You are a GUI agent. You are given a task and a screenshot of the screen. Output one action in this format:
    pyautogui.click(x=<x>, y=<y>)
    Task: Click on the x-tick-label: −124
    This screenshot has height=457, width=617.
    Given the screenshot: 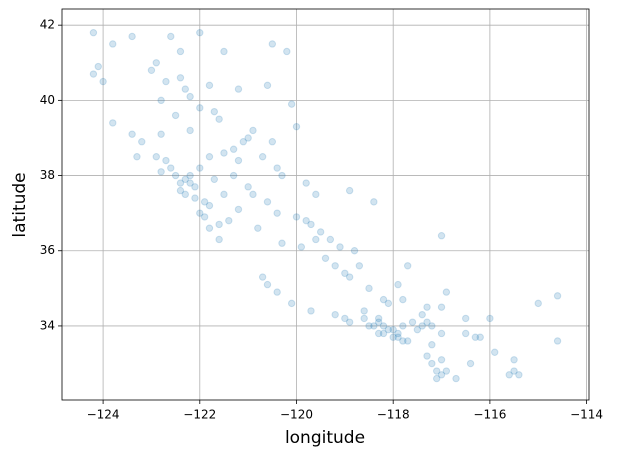 What is the action you would take?
    pyautogui.click(x=103, y=415)
    